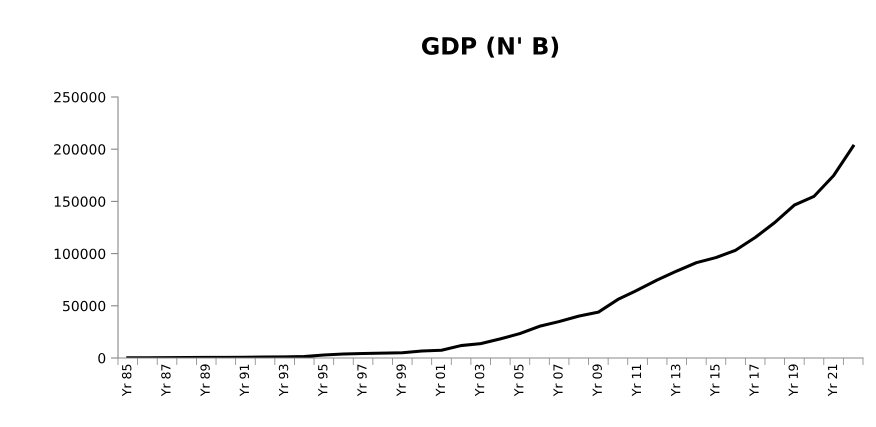  What do you see at coordinates (323, 380) in the screenshot?
I see `x-tick-label: Yr 95` at bounding box center [323, 380].